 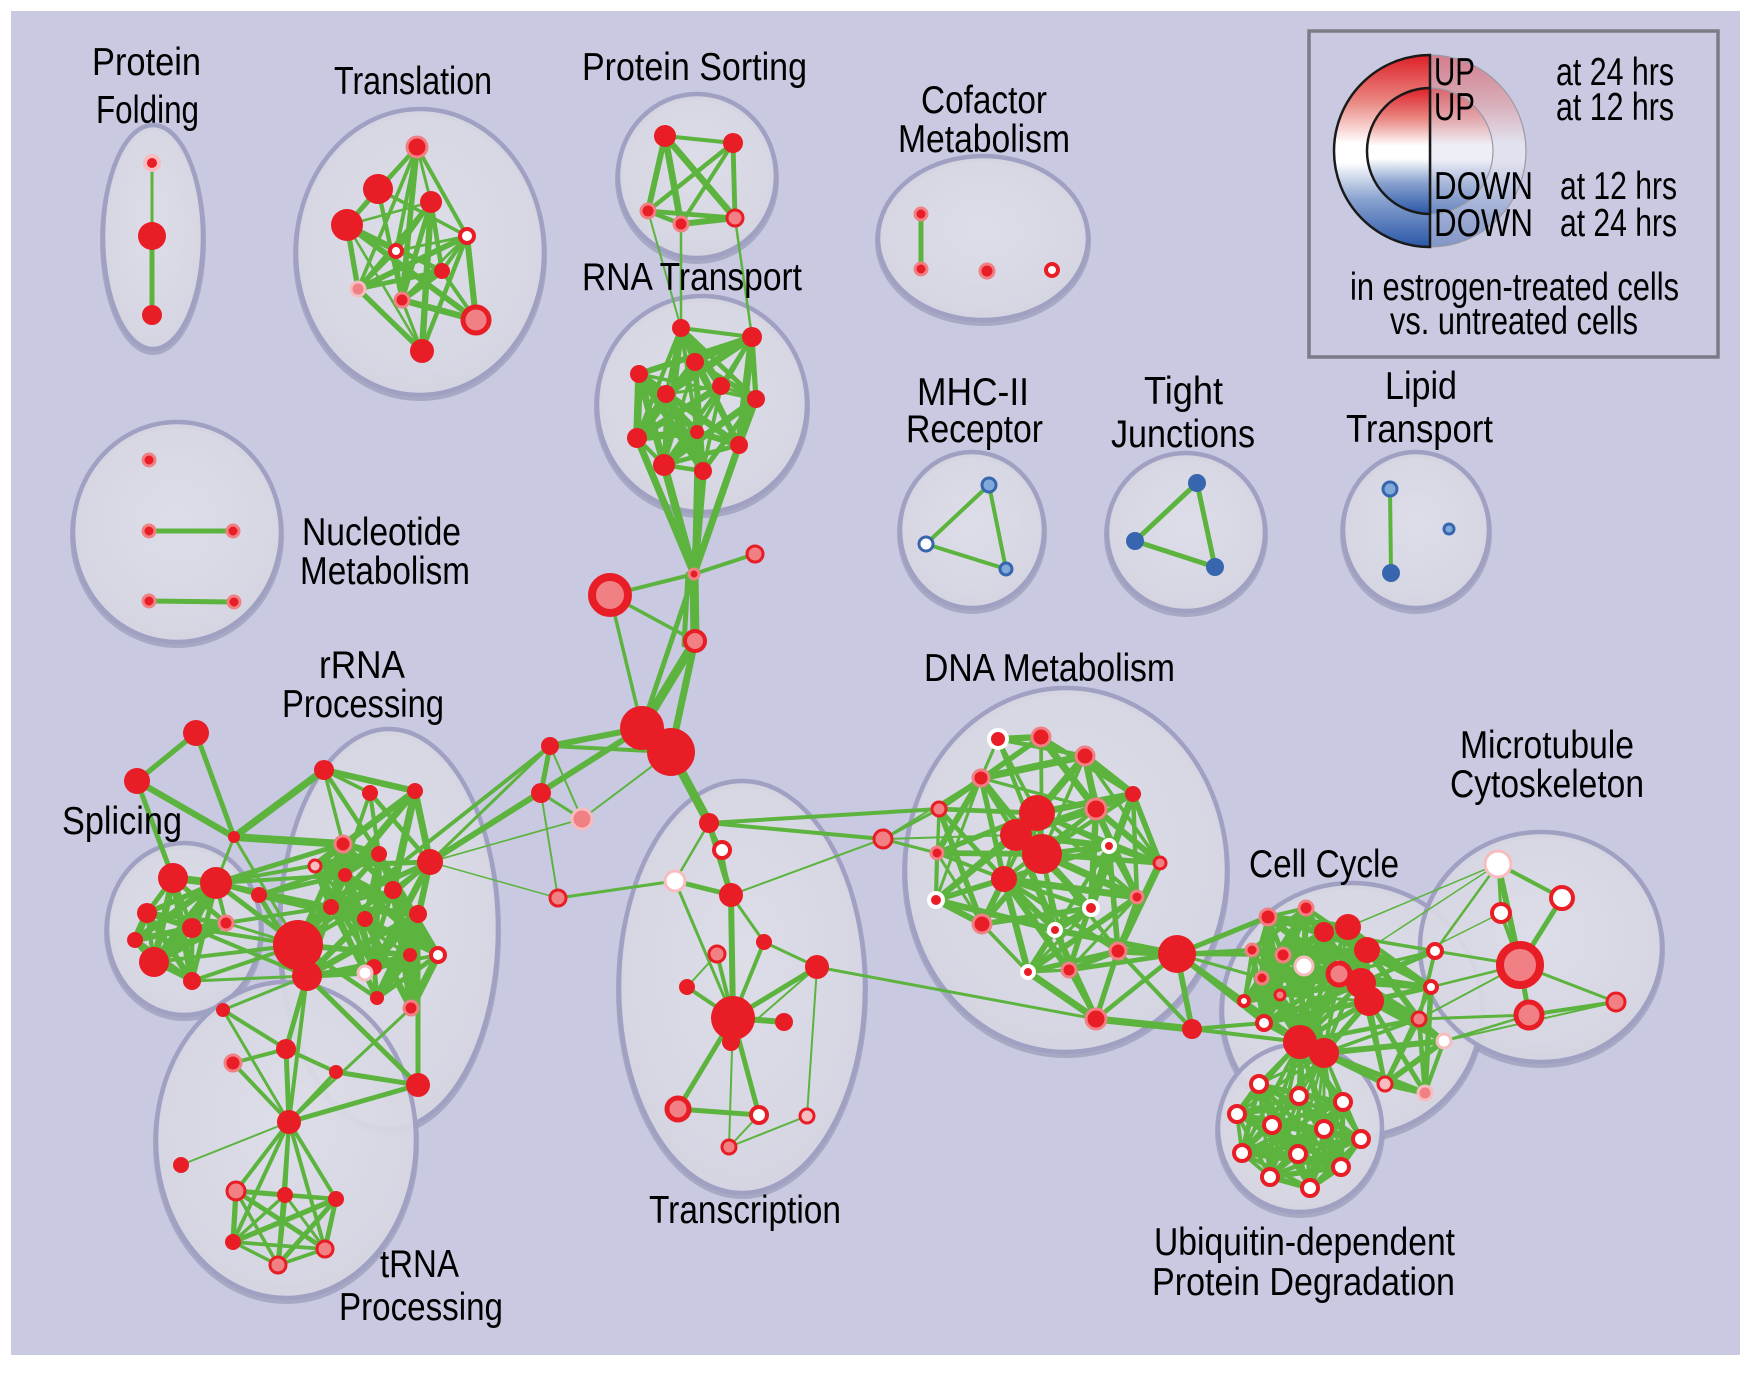 What do you see at coordinates (1514, 321) in the screenshot?
I see `svg-text: vs. untreated cells` at bounding box center [1514, 321].